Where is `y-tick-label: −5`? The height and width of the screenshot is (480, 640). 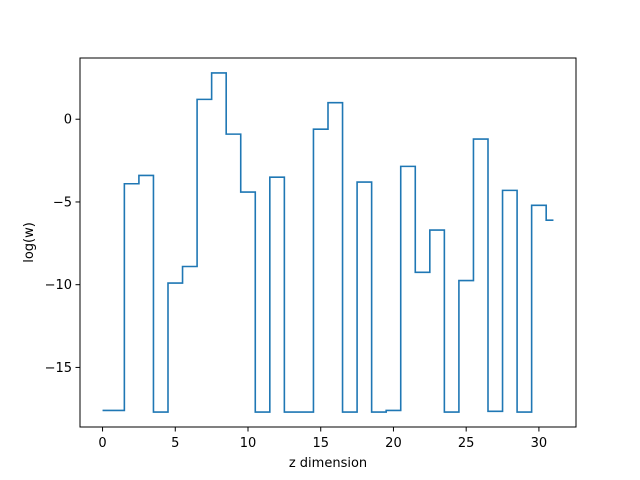 y-tick-label: −5 is located at coordinates (62, 202).